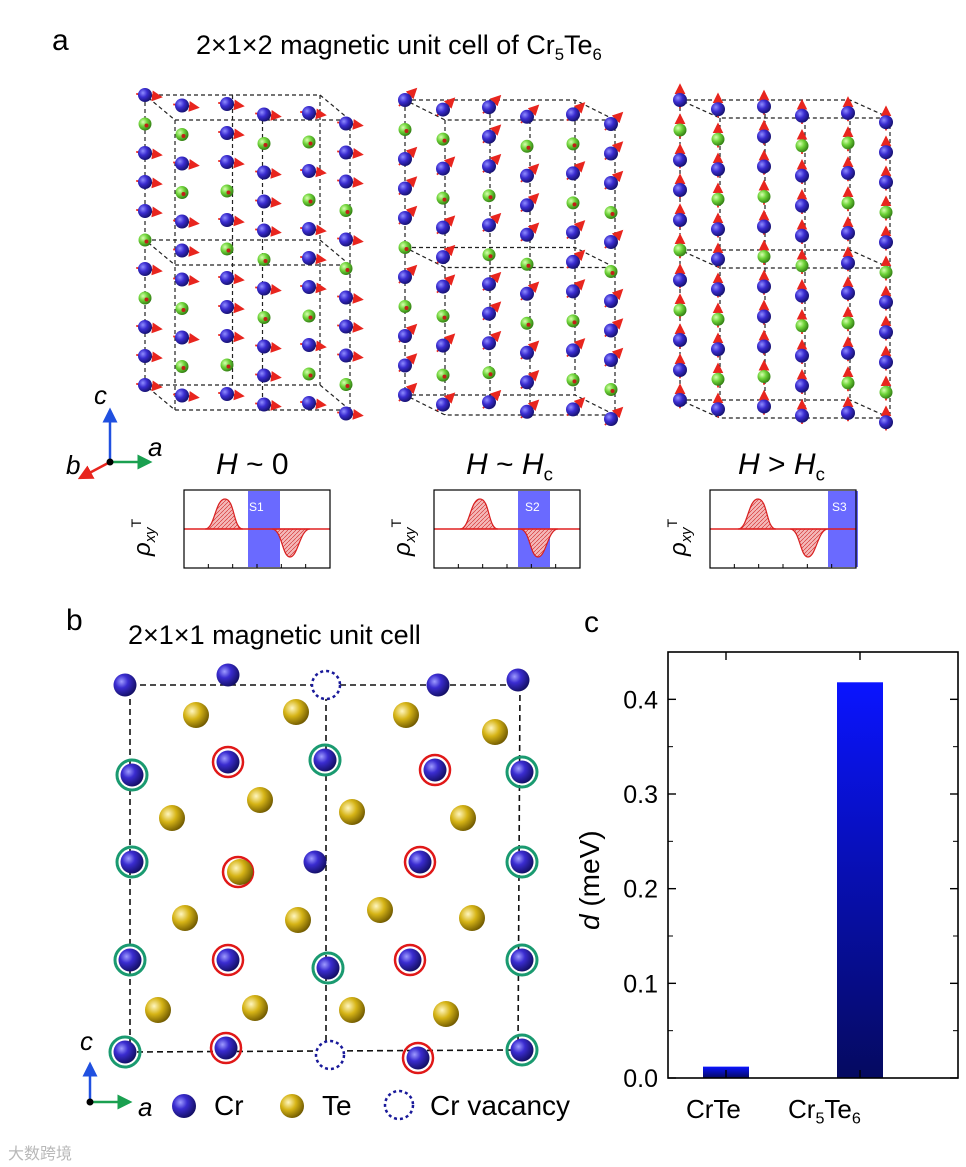  What do you see at coordinates (511, 256) in the screenshot?
I see `lattice-h-near-hc` at bounding box center [511, 256].